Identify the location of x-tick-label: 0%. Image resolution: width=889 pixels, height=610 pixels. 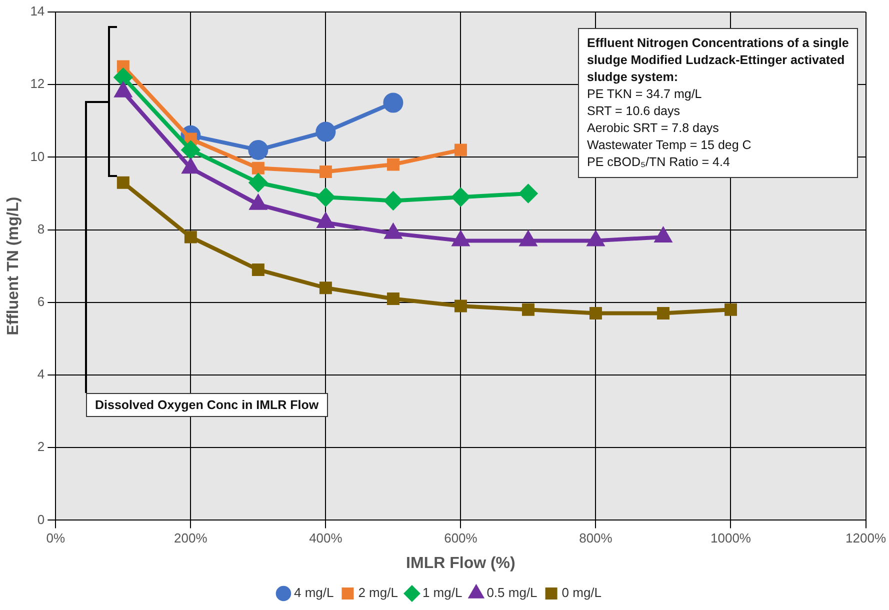
(56, 538).